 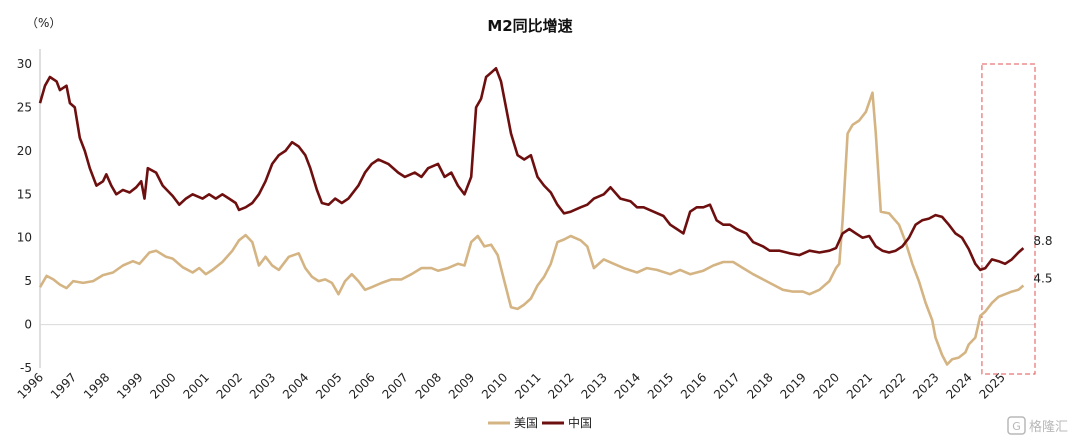 What do you see at coordinates (328, 385) in the screenshot?
I see `x-tick-label: 2005` at bounding box center [328, 385].